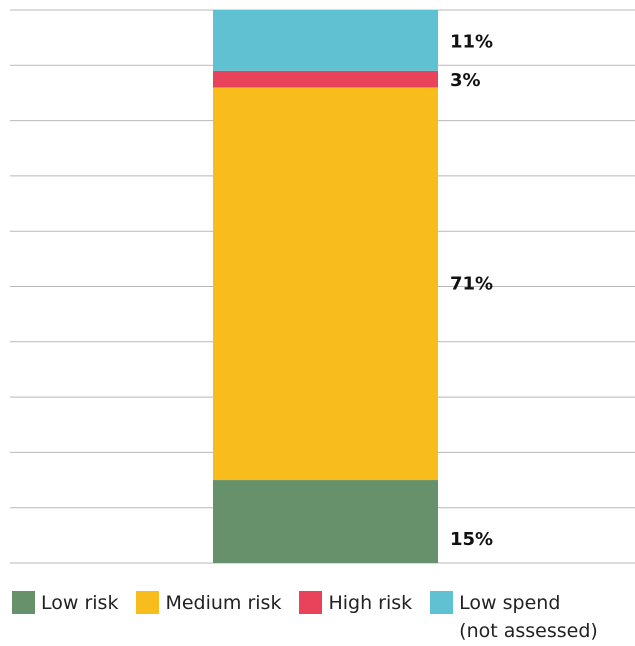  What do you see at coordinates (325, 79) in the screenshot?
I see `bar-segment-high-risk` at bounding box center [325, 79].